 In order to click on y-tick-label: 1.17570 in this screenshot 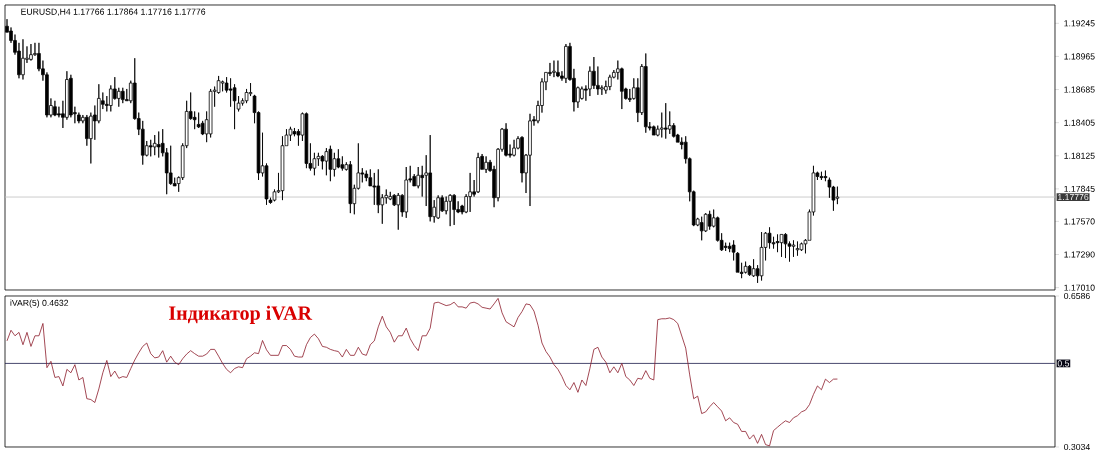, I will do `click(1079, 221)`.